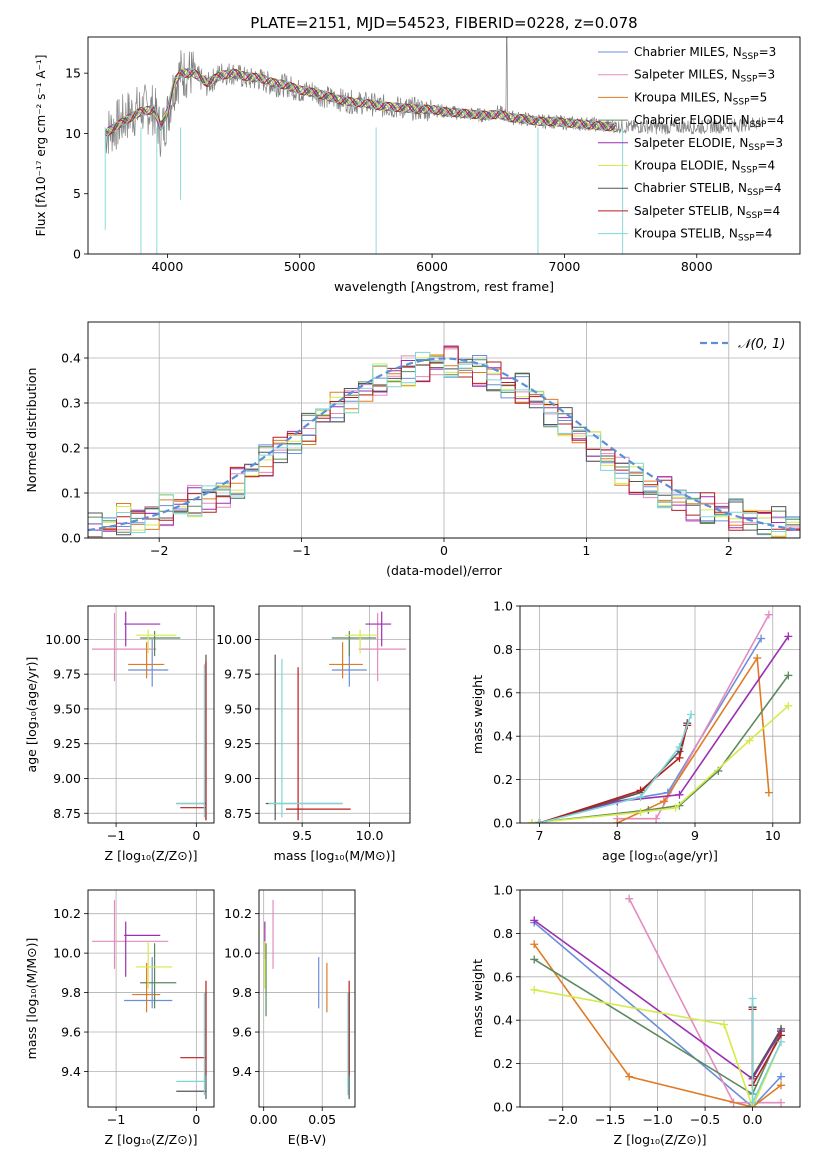 Image resolution: width=819 pixels, height=1170 pixels. Describe the element at coordinates (657, 1119) in the screenshot. I see `x-tick-label: −1.0` at that location.